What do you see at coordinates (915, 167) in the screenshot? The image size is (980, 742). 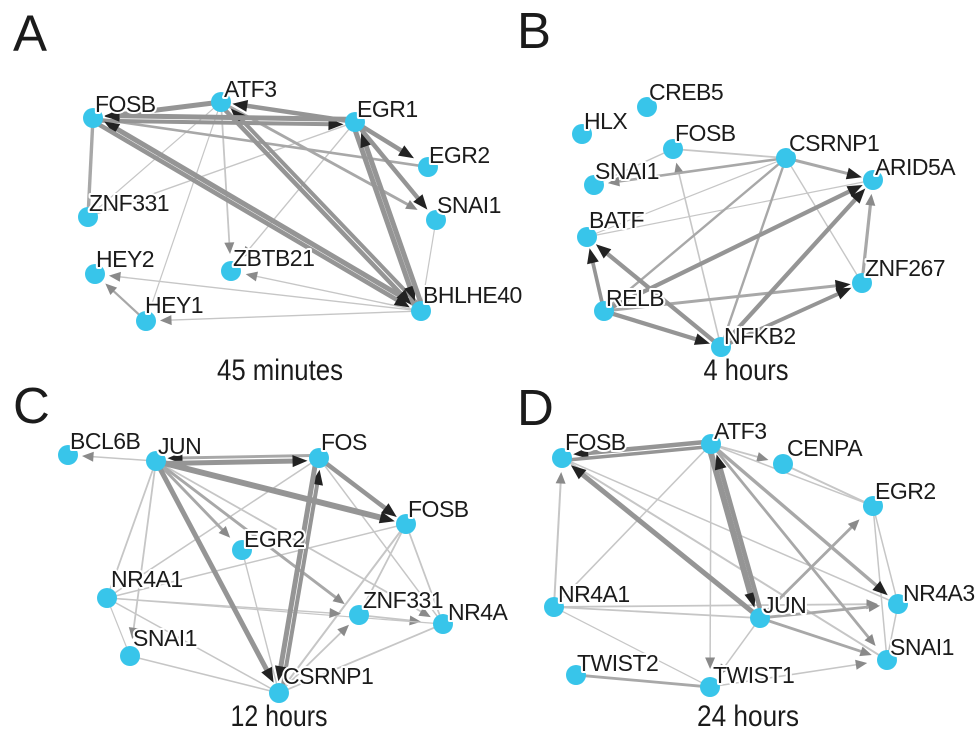 I see `svg-text: ARID5A` at bounding box center [915, 167].